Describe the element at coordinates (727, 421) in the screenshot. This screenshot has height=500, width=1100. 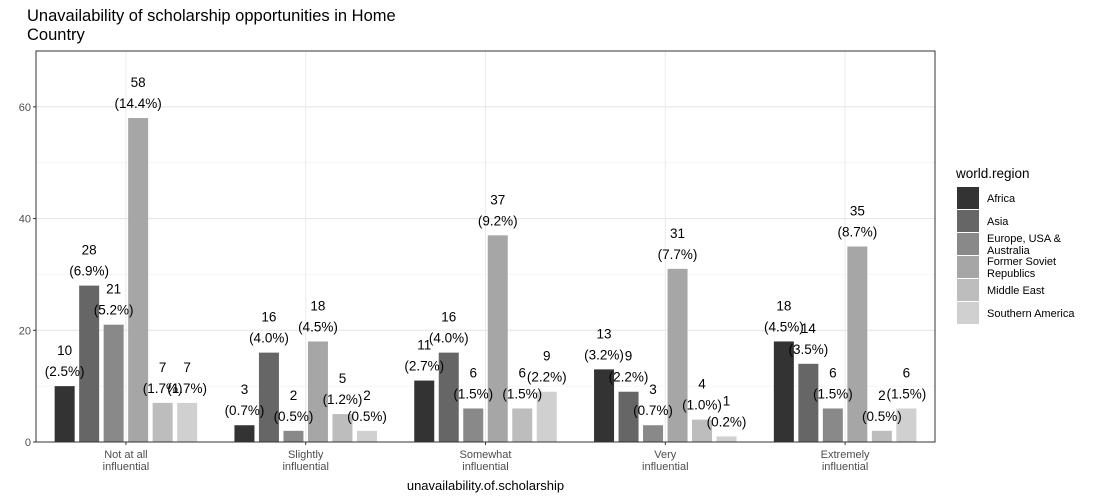
I see `data-label-percent: (0.2%)` at that location.